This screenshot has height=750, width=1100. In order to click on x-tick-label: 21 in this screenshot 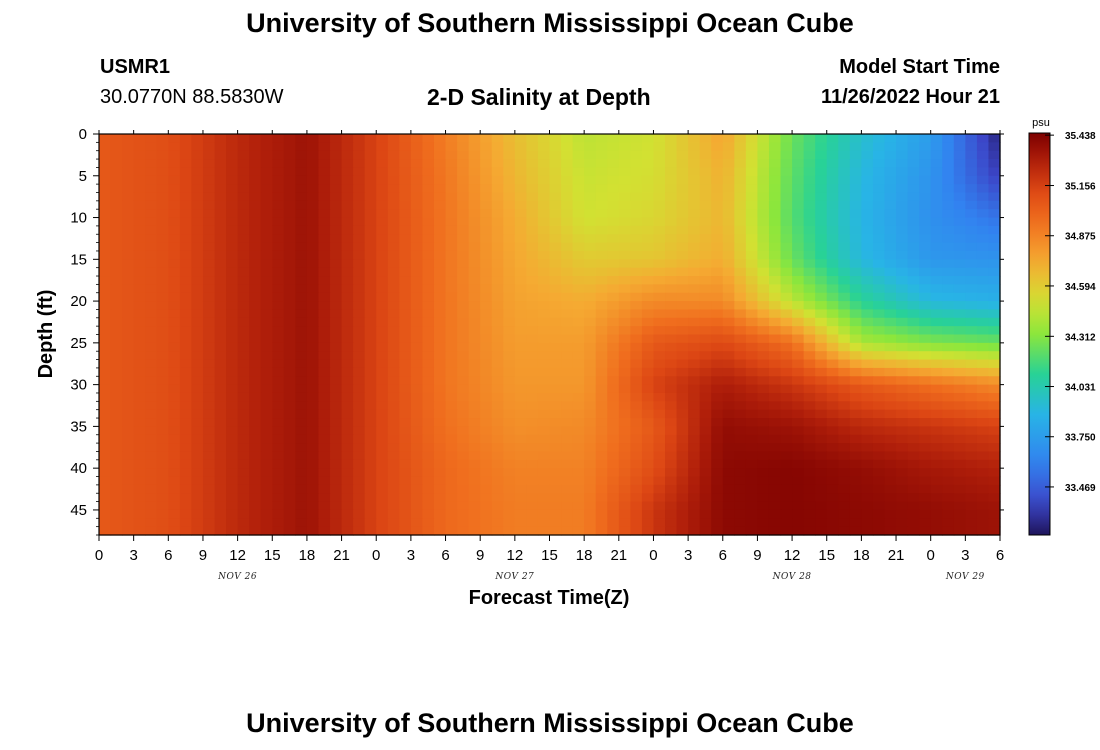, I will do `click(896, 555)`.